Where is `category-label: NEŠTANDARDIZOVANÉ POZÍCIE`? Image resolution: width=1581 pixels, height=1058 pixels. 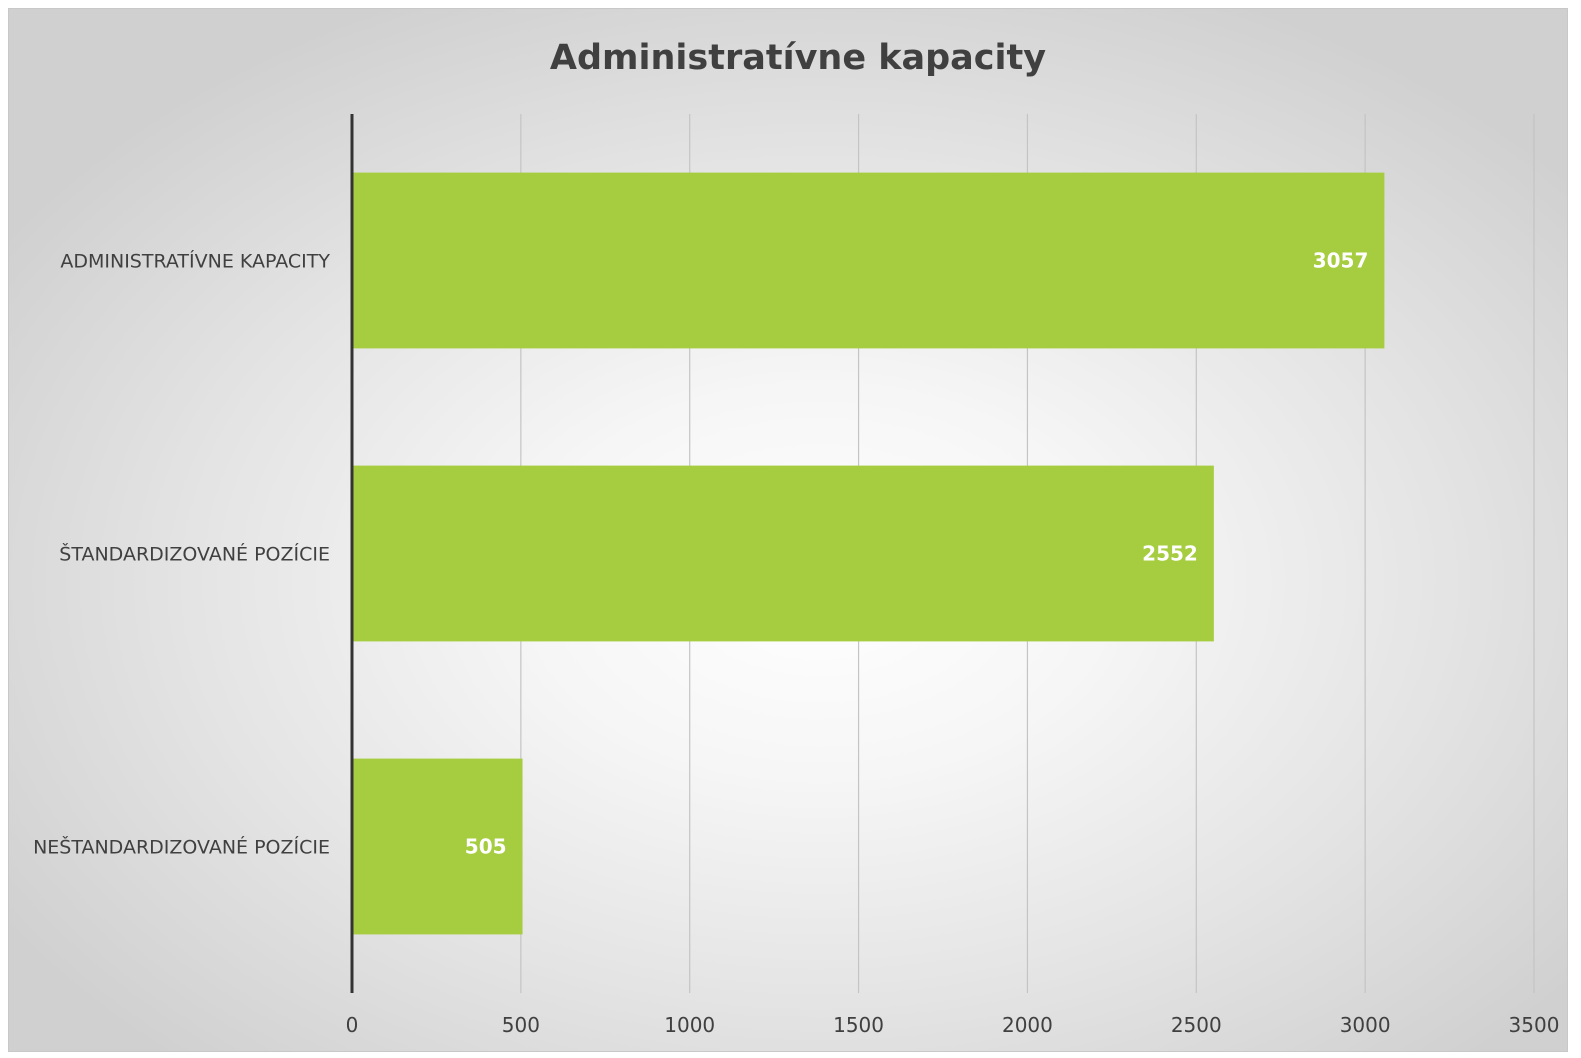 category-label: NEŠTANDARDIZOVANÉ POZÍCIE is located at coordinates (181, 847).